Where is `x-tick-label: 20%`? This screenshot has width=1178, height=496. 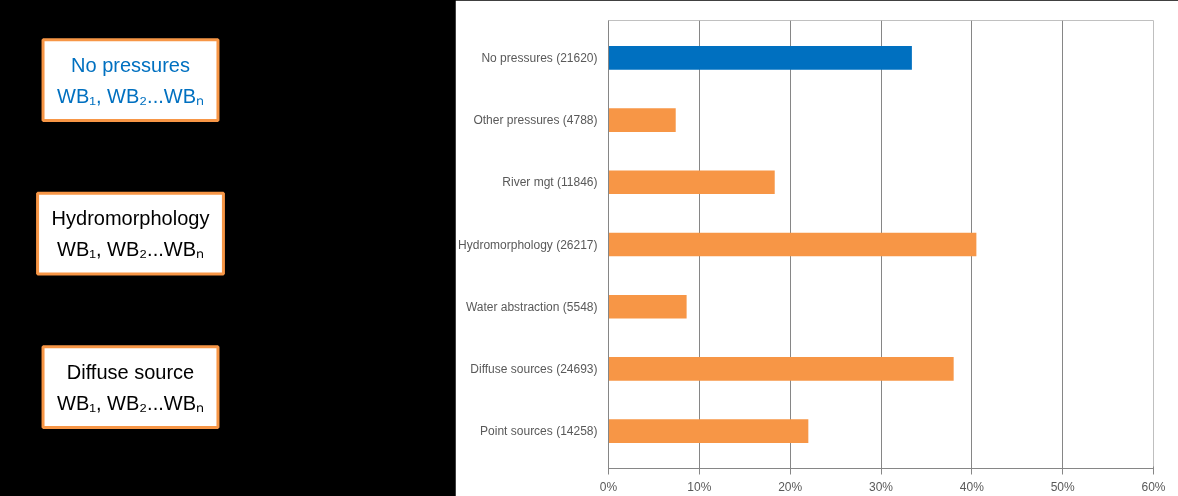
x-tick-label: 20% is located at coordinates (790, 486).